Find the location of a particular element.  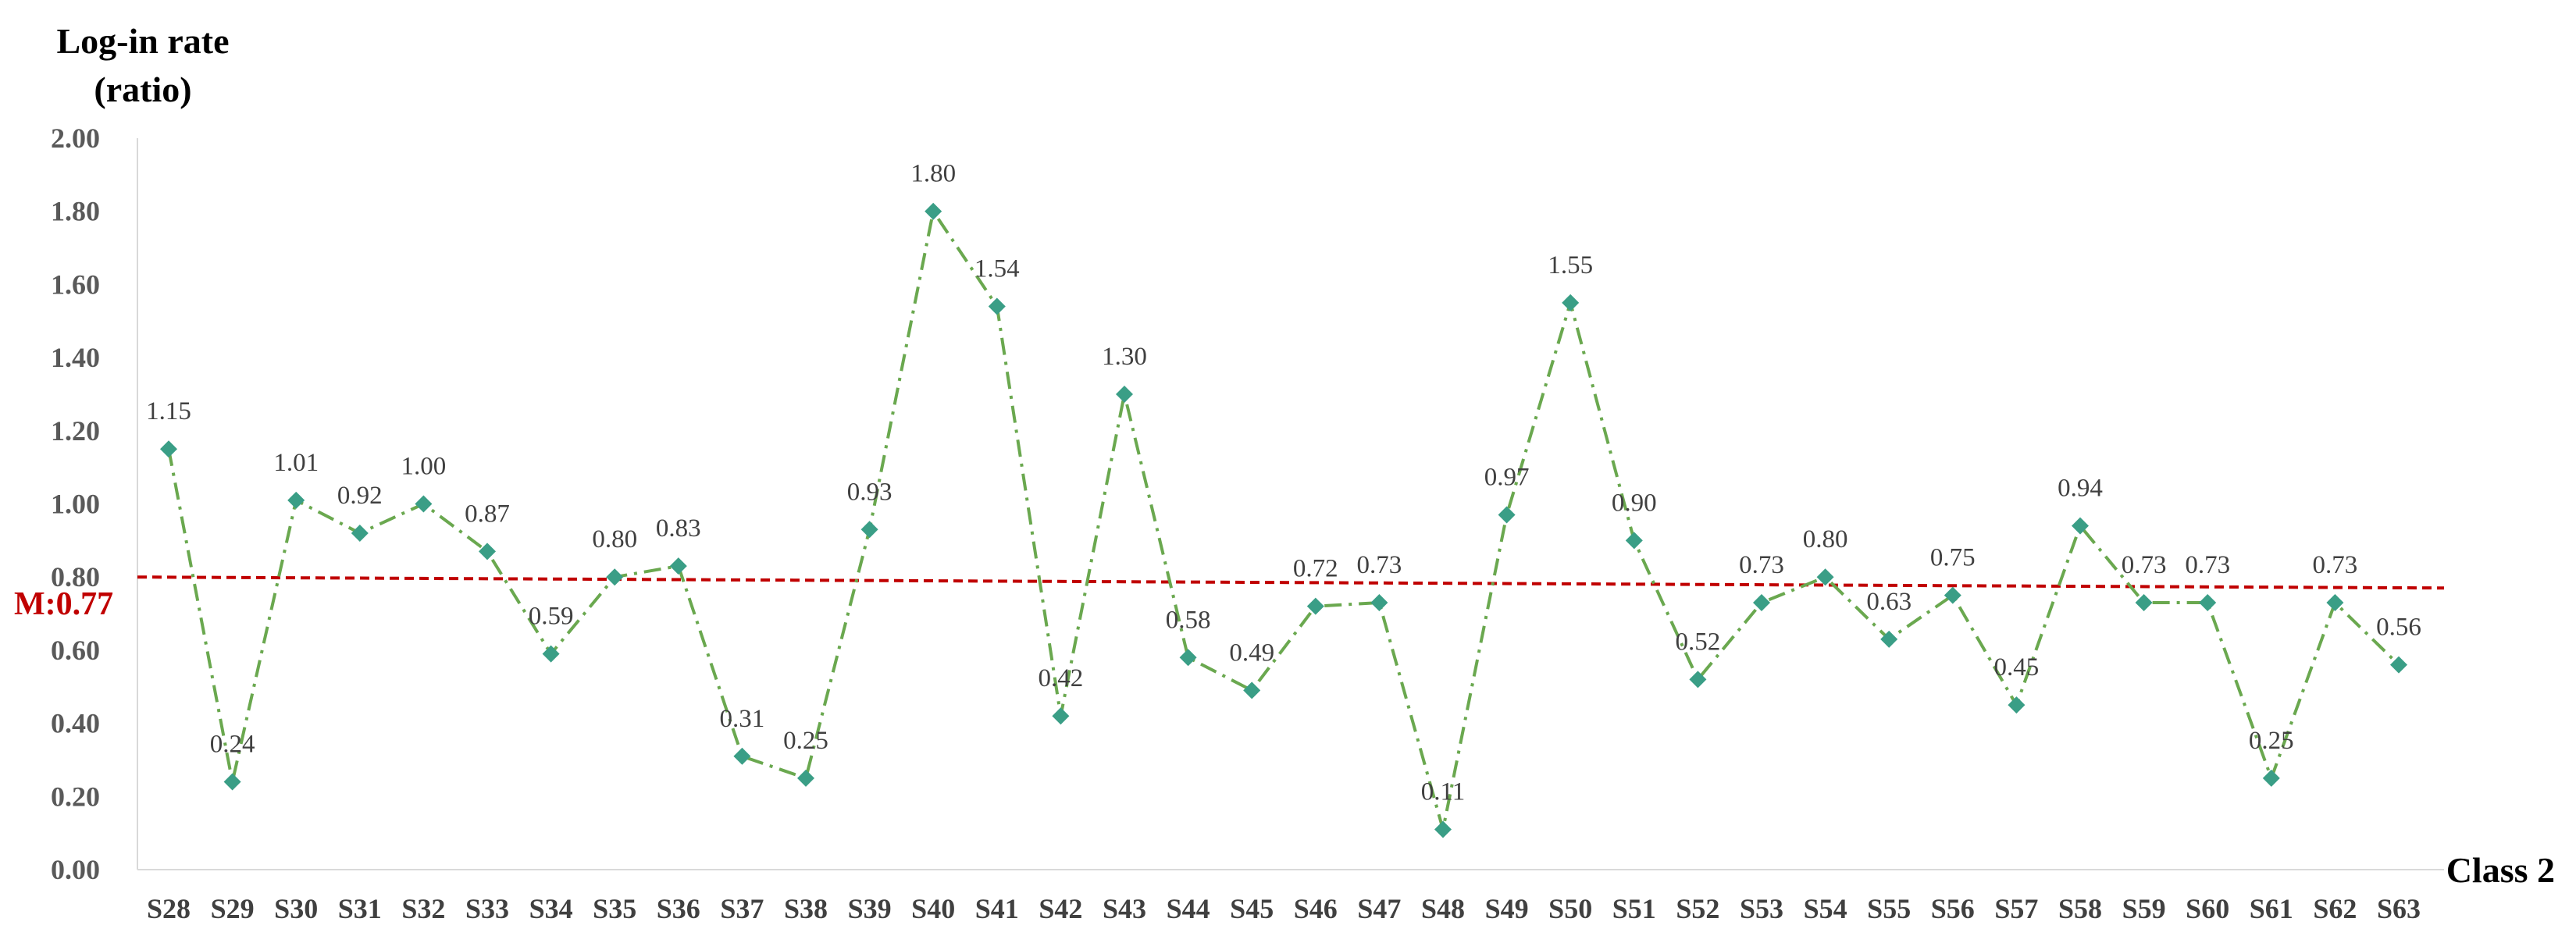

x-tick-label: S29 is located at coordinates (233, 908).